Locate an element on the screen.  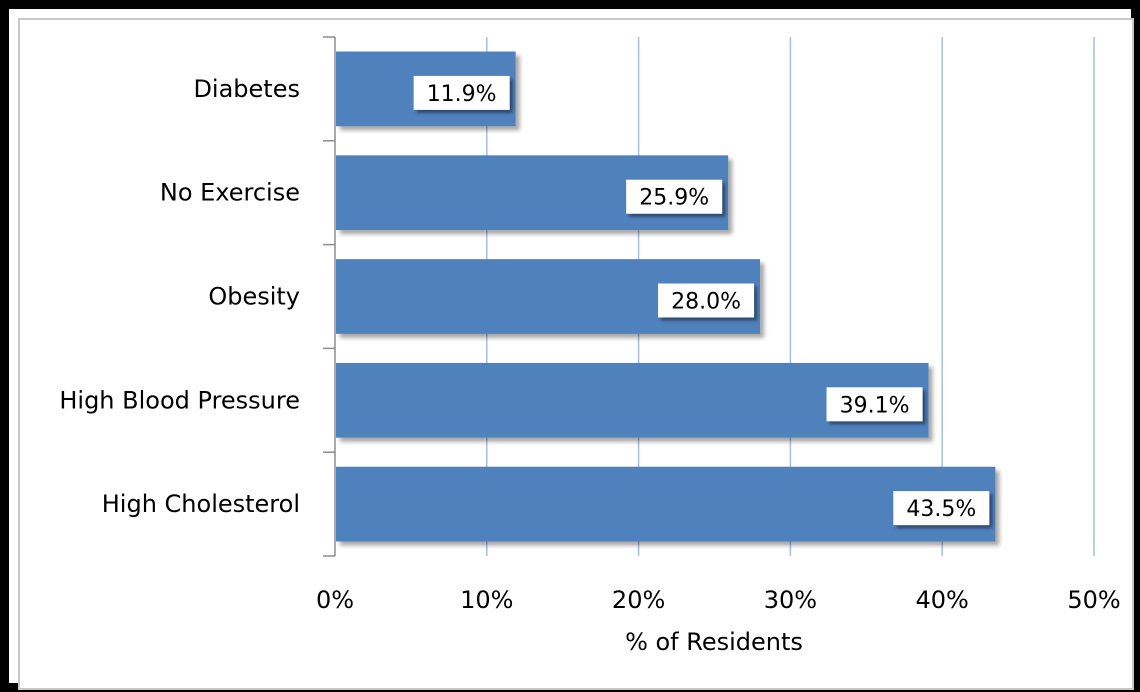
data-label: 43.5% is located at coordinates (941, 508).